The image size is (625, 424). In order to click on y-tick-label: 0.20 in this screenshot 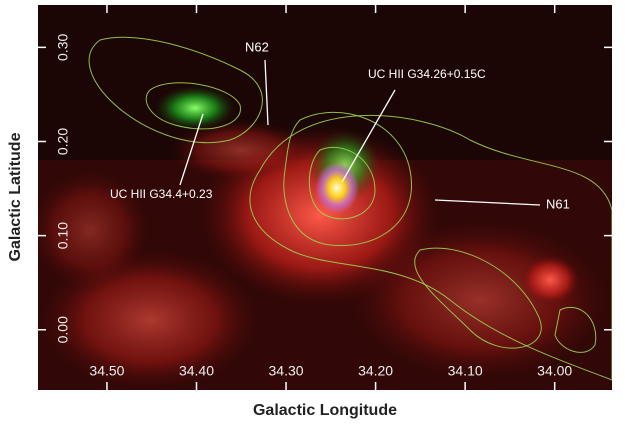, I will do `click(63, 141)`.